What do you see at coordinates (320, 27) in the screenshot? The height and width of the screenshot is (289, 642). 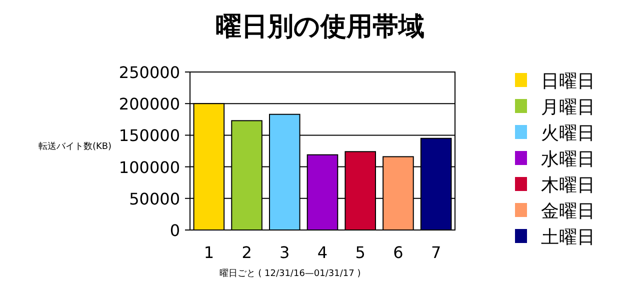 I see `chart-title: 曜日別の使用帯域` at bounding box center [320, 27].